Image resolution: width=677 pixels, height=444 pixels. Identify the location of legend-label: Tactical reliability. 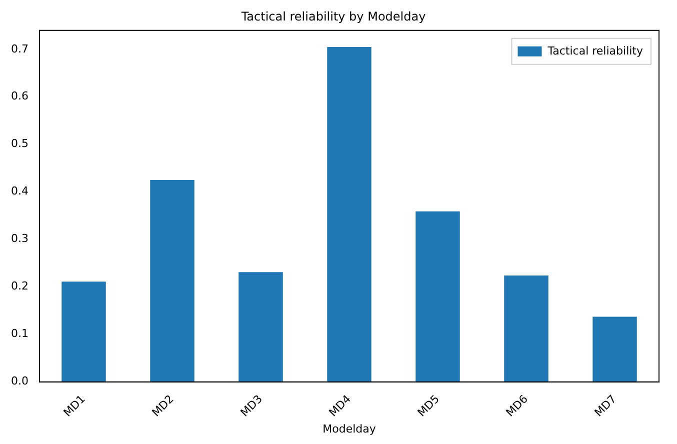
(595, 51).